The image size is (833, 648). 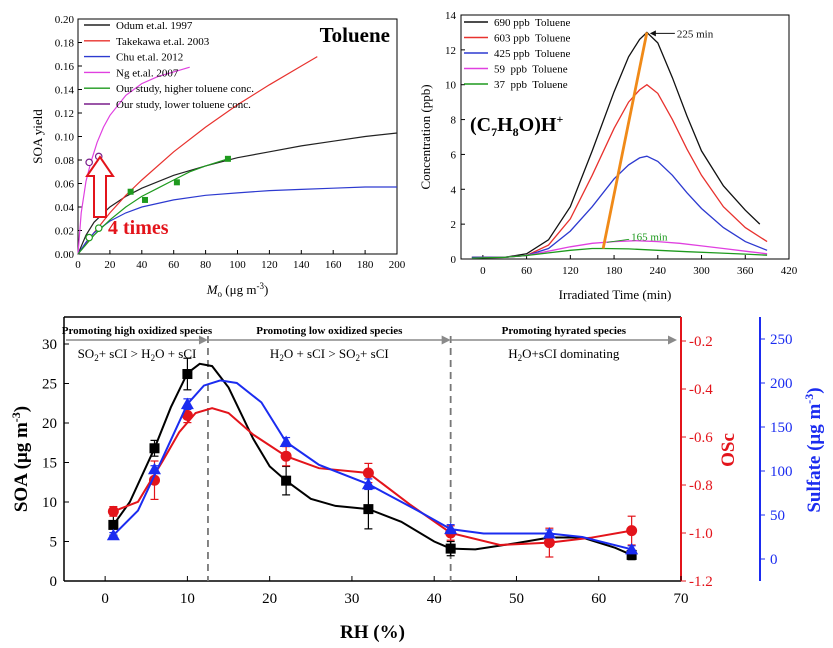 What do you see at coordinates (20, 459) in the screenshot?
I see `y-axis-label-soa: SOA (μg m-3)` at bounding box center [20, 459].